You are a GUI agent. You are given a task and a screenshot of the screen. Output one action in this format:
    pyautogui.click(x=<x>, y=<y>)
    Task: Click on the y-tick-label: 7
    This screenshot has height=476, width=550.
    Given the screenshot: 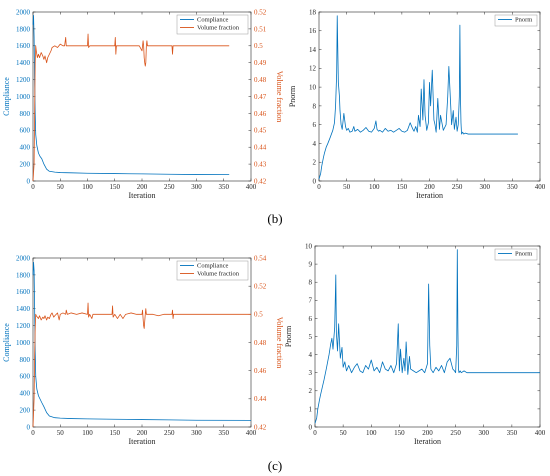 What is the action you would take?
    pyautogui.click(x=311, y=301)
    